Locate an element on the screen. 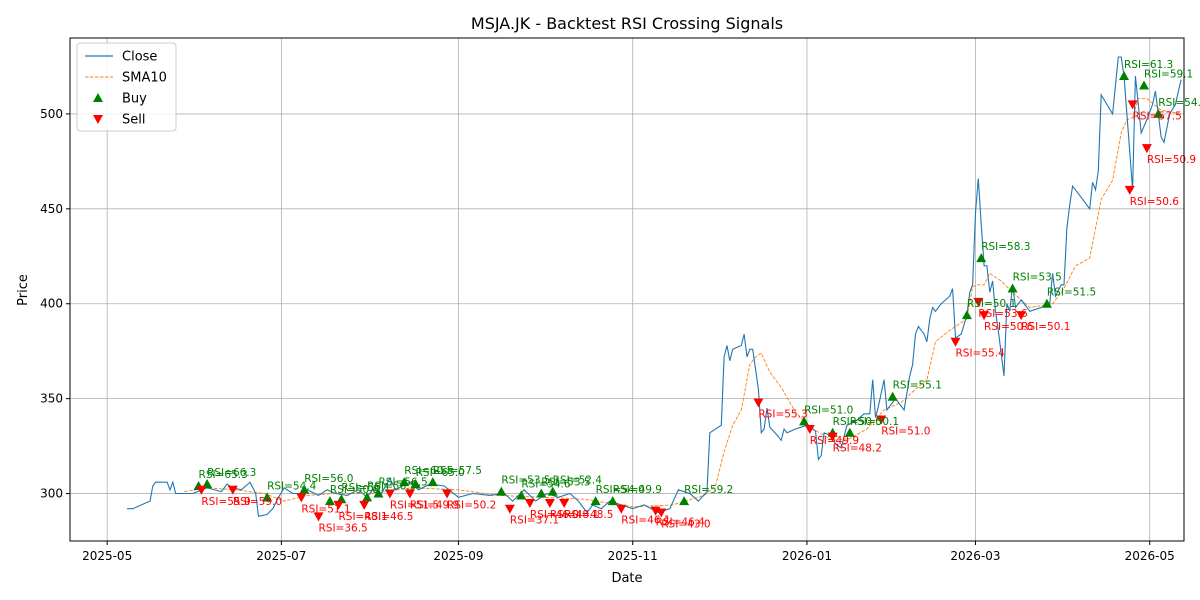  x-tick-label: 2026-05 is located at coordinates (1150, 556).